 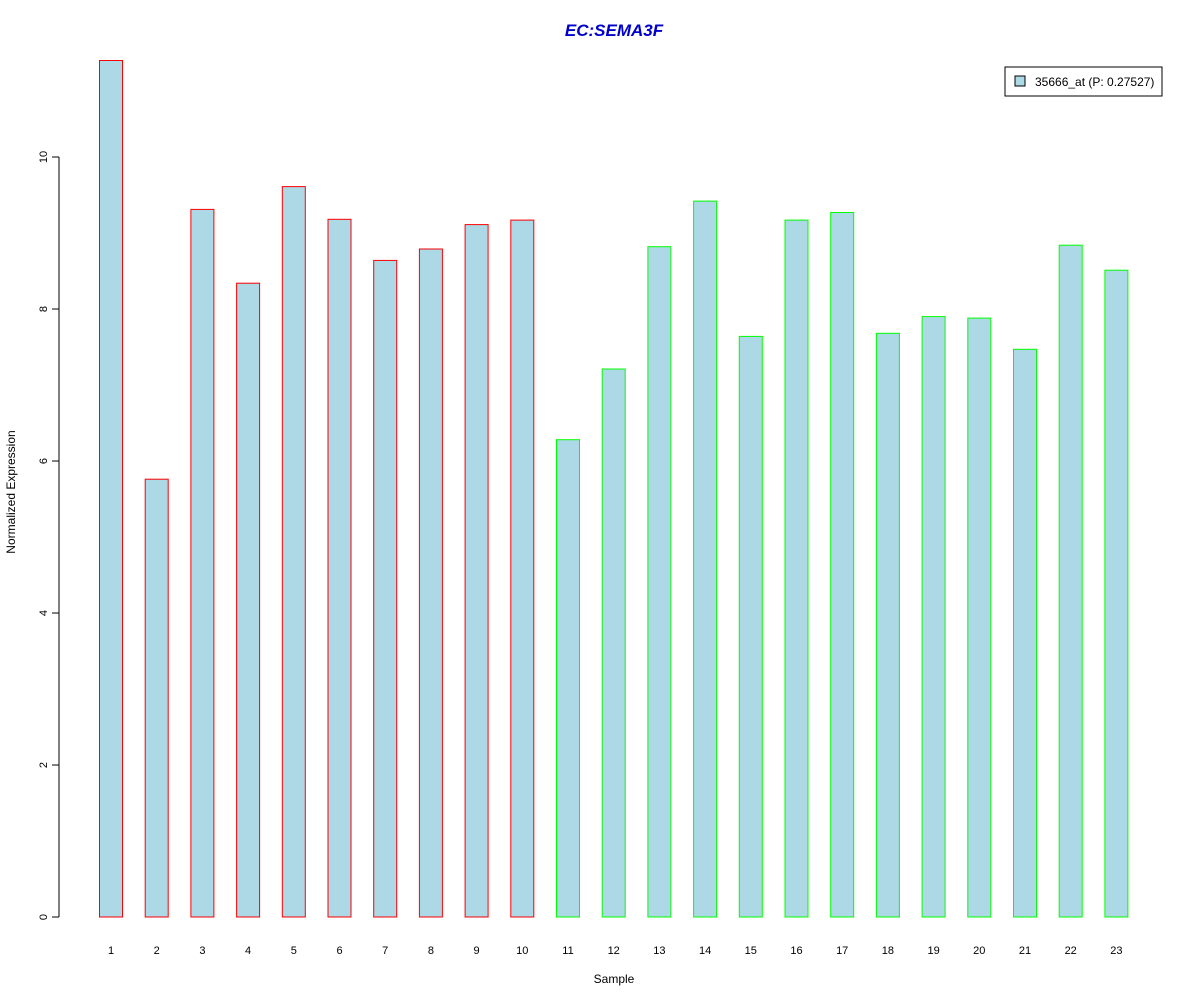 What do you see at coordinates (705, 951) in the screenshot?
I see `x-tick-label: 14` at bounding box center [705, 951].